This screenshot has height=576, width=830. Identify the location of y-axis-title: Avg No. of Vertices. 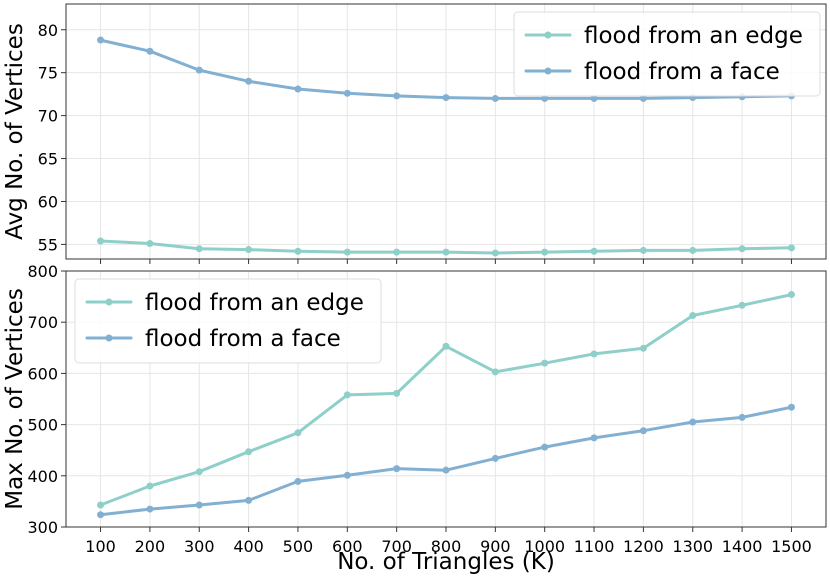
(15, 131).